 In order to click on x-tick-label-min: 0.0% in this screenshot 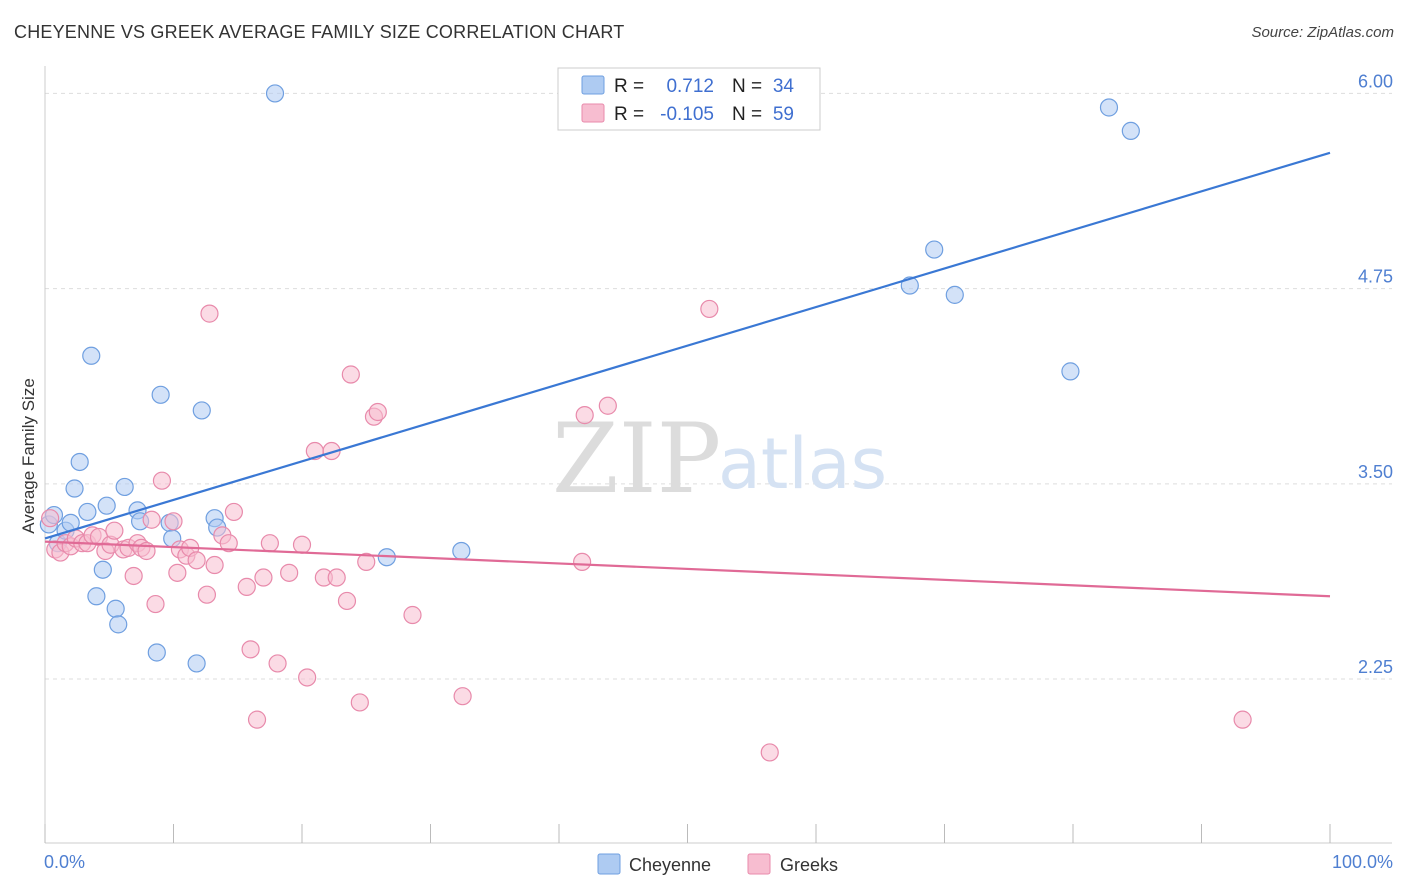, I will do `click(64, 862)`.